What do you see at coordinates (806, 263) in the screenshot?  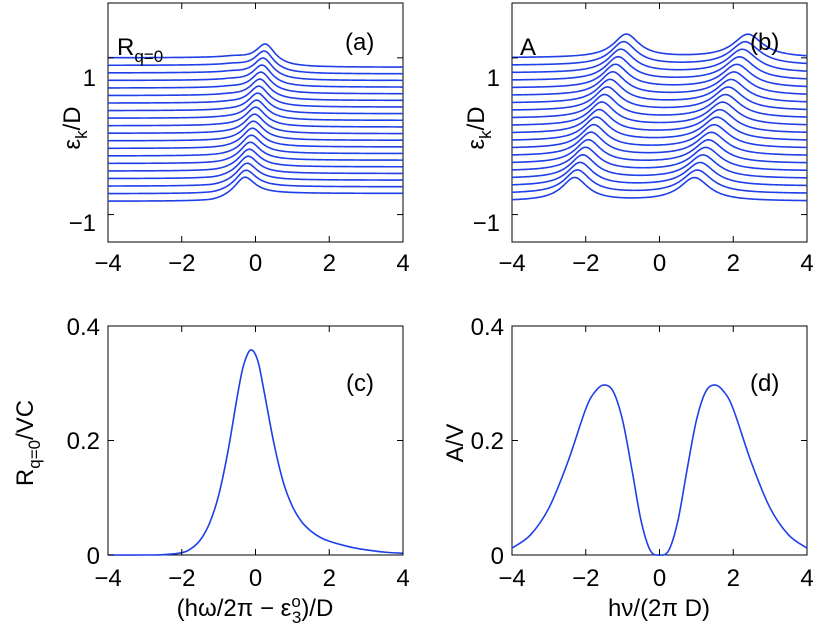 I see `panel-b-xtick-label: 4` at bounding box center [806, 263].